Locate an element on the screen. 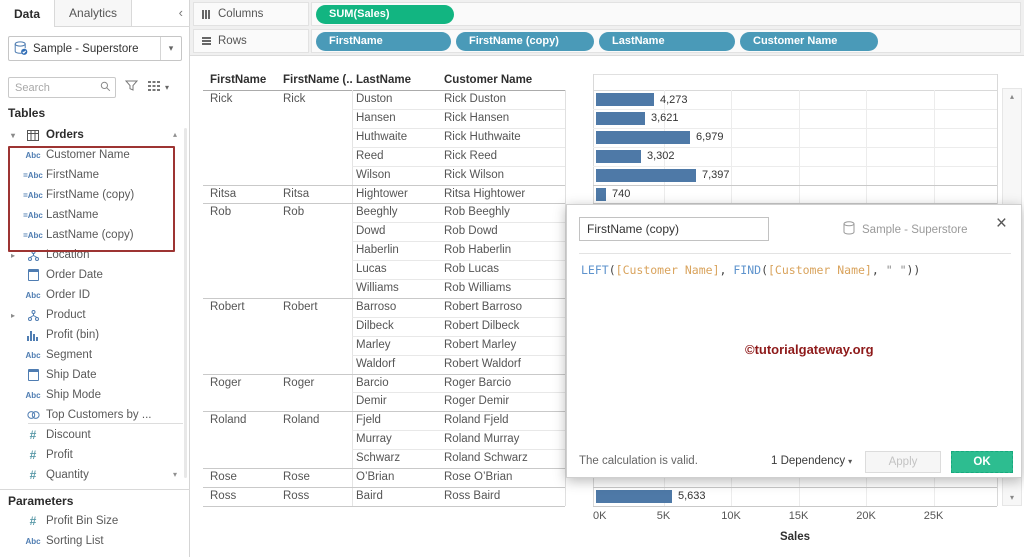 Image resolution: width=1024 pixels, height=557 pixels. cell-lastname: Dilbeck is located at coordinates (375, 325).